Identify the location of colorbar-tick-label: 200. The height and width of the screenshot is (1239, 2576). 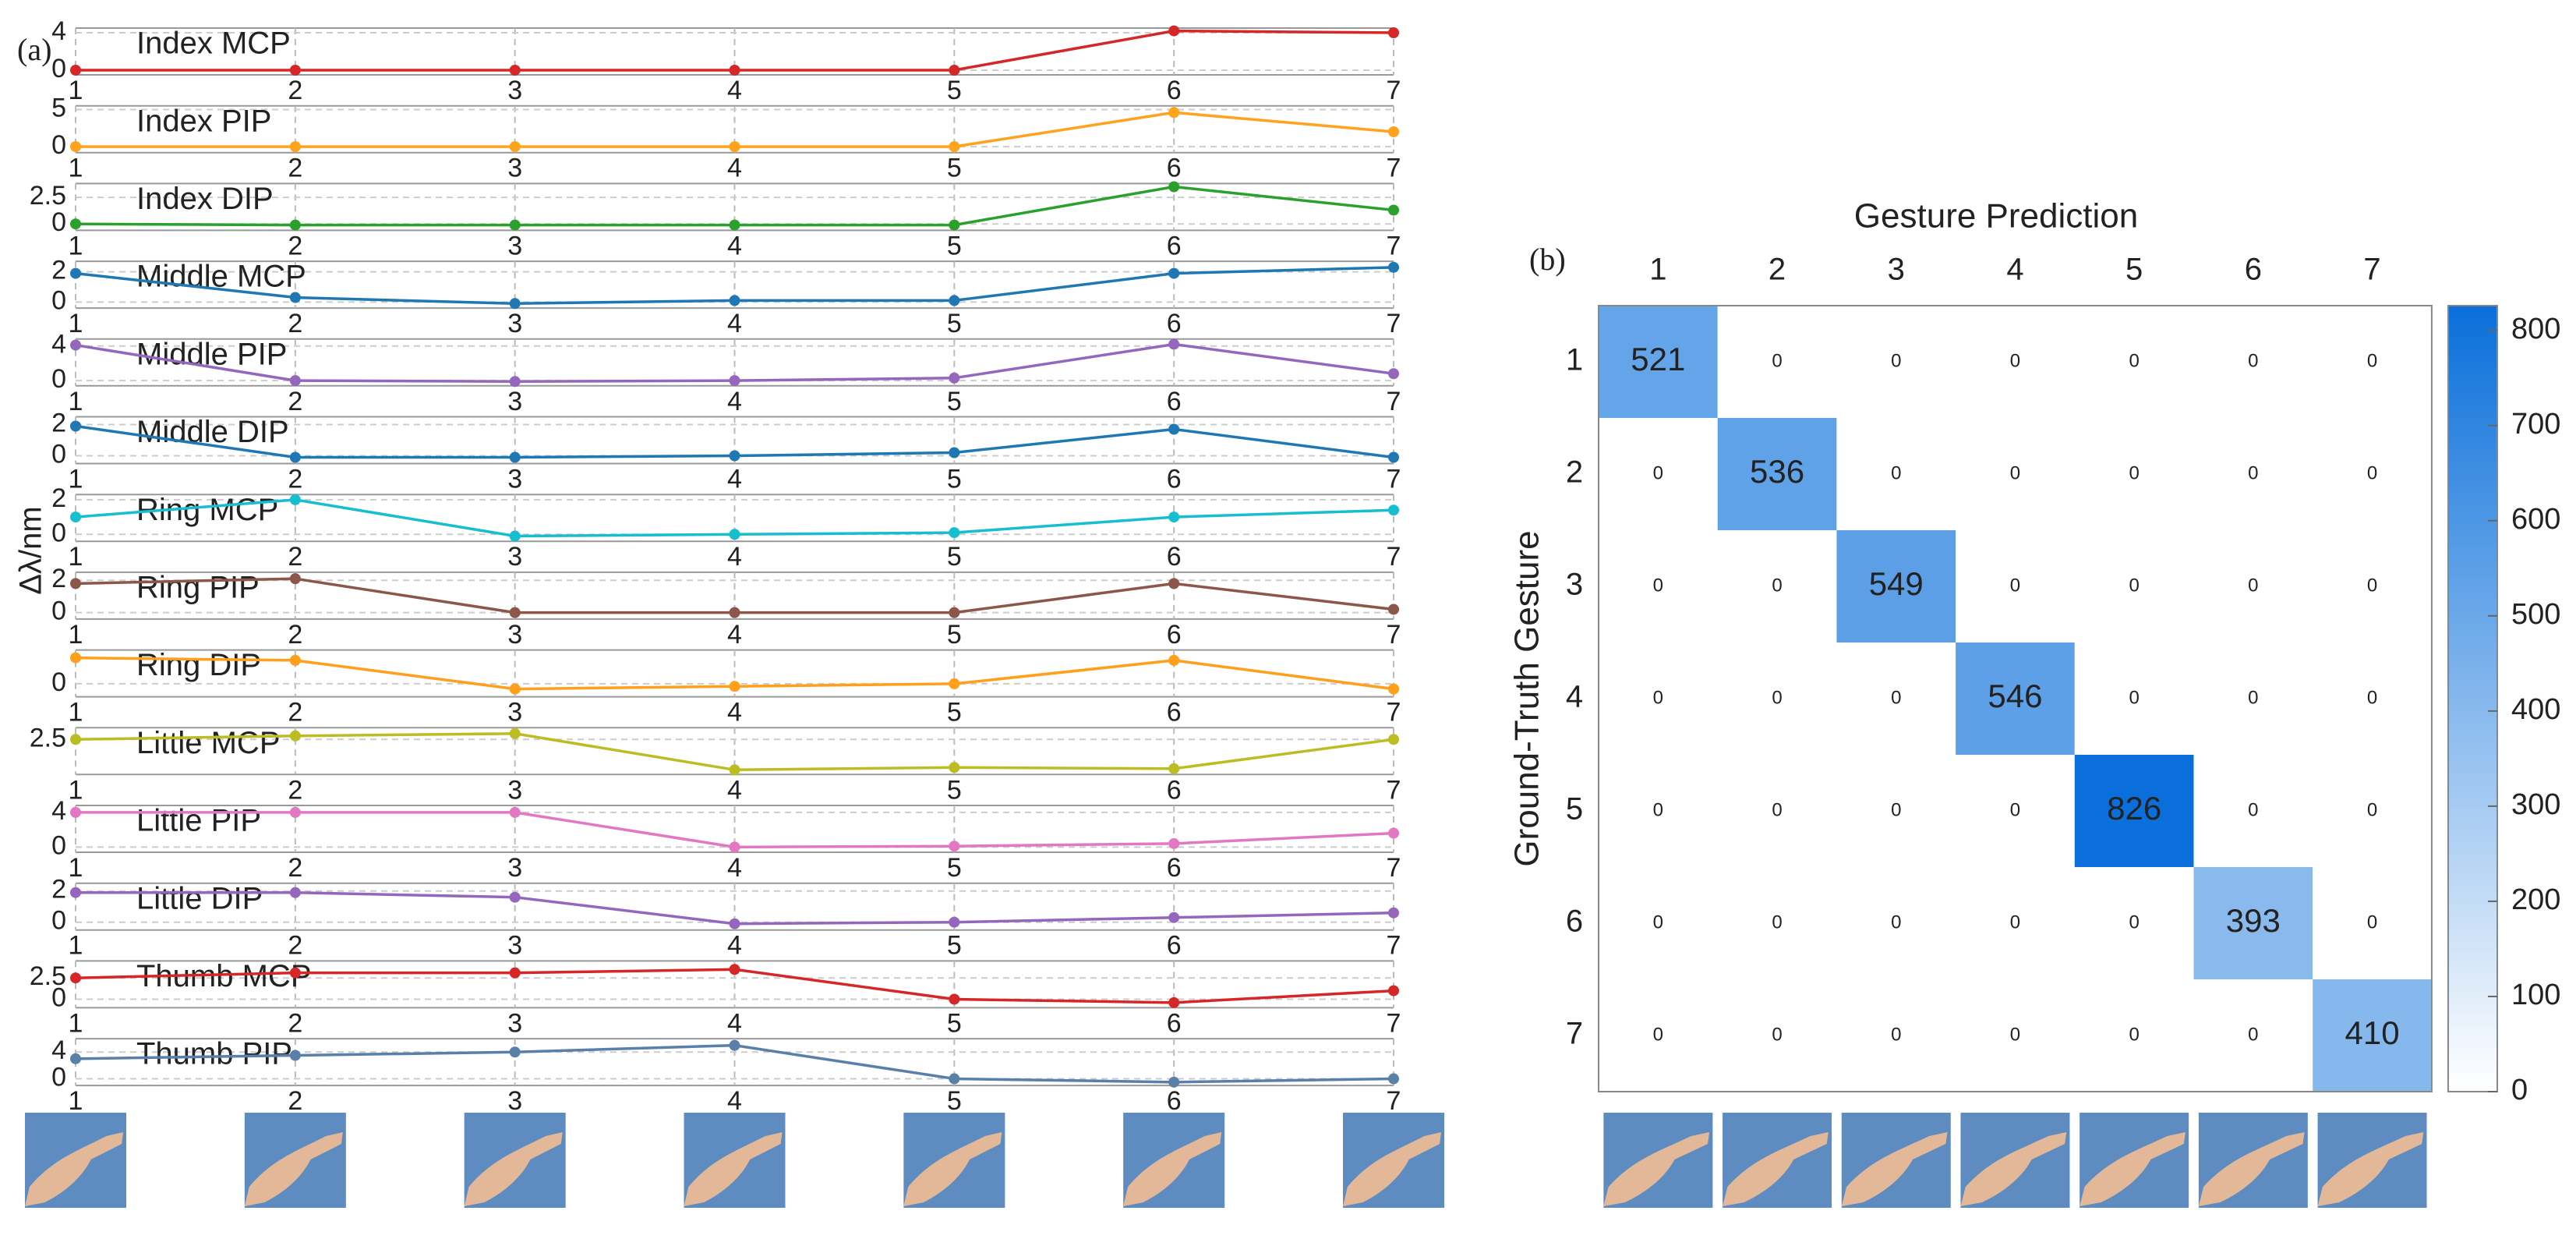
(2535, 899).